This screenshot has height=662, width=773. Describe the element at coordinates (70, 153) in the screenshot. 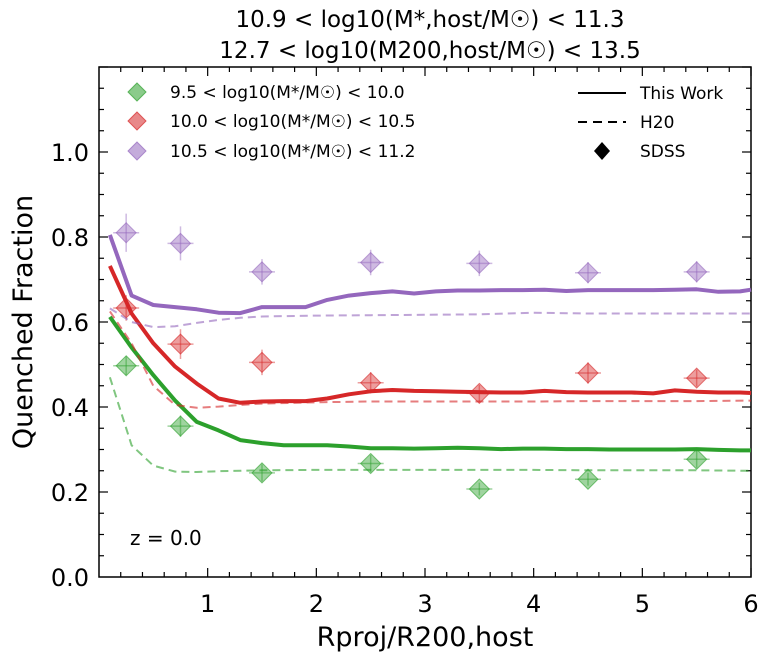

I see `y-tick-label: 1.0` at that location.